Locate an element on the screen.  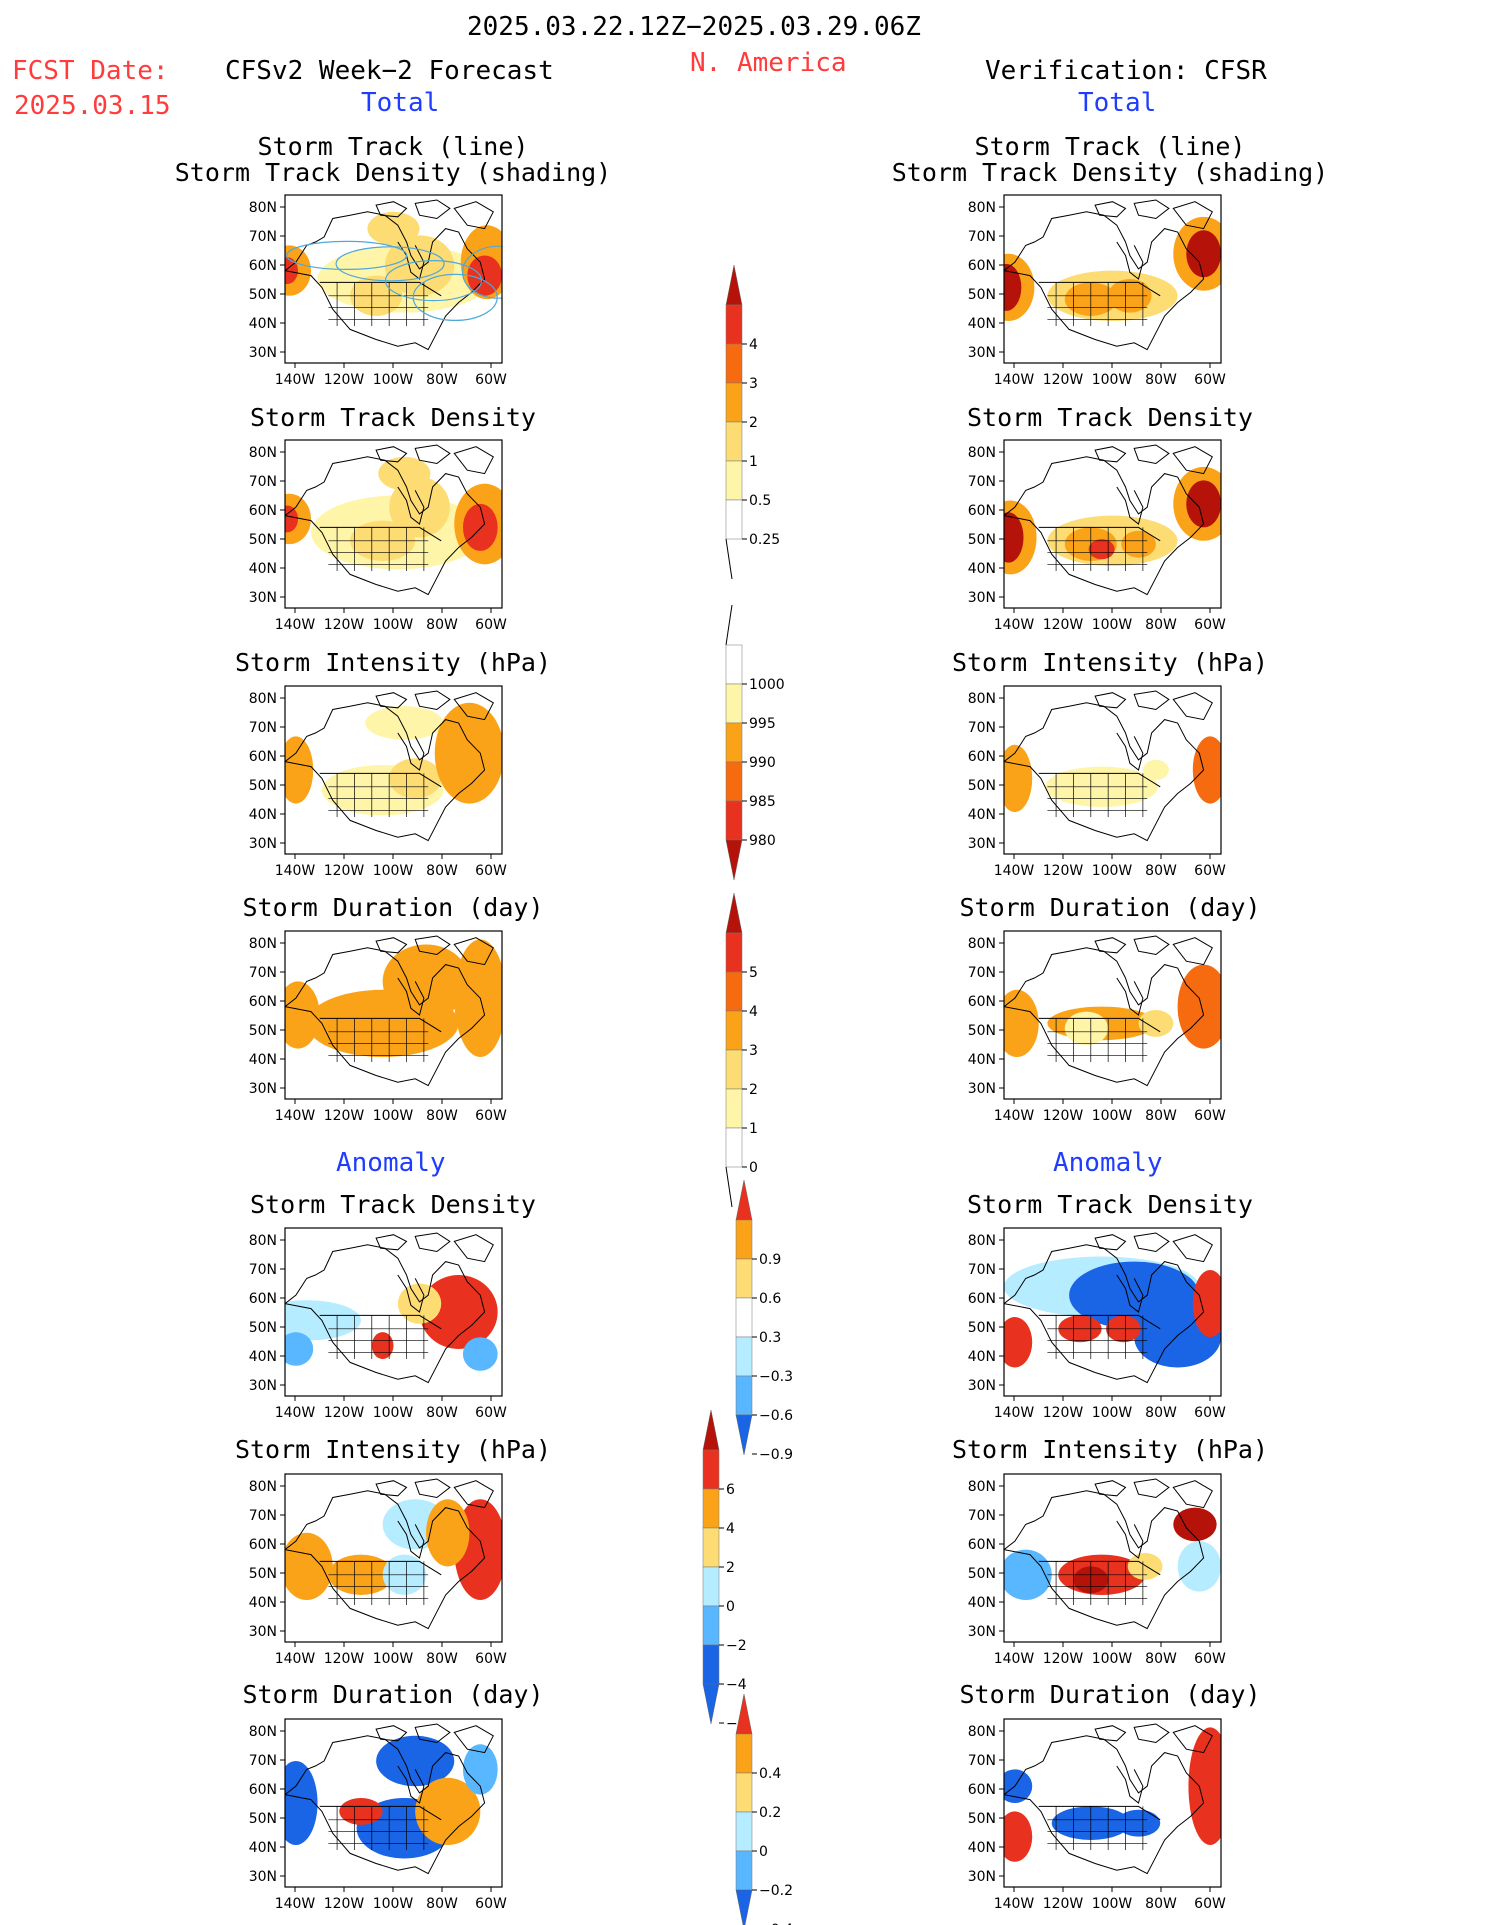
lat-tick-label: 80N is located at coordinates (263, 1241).